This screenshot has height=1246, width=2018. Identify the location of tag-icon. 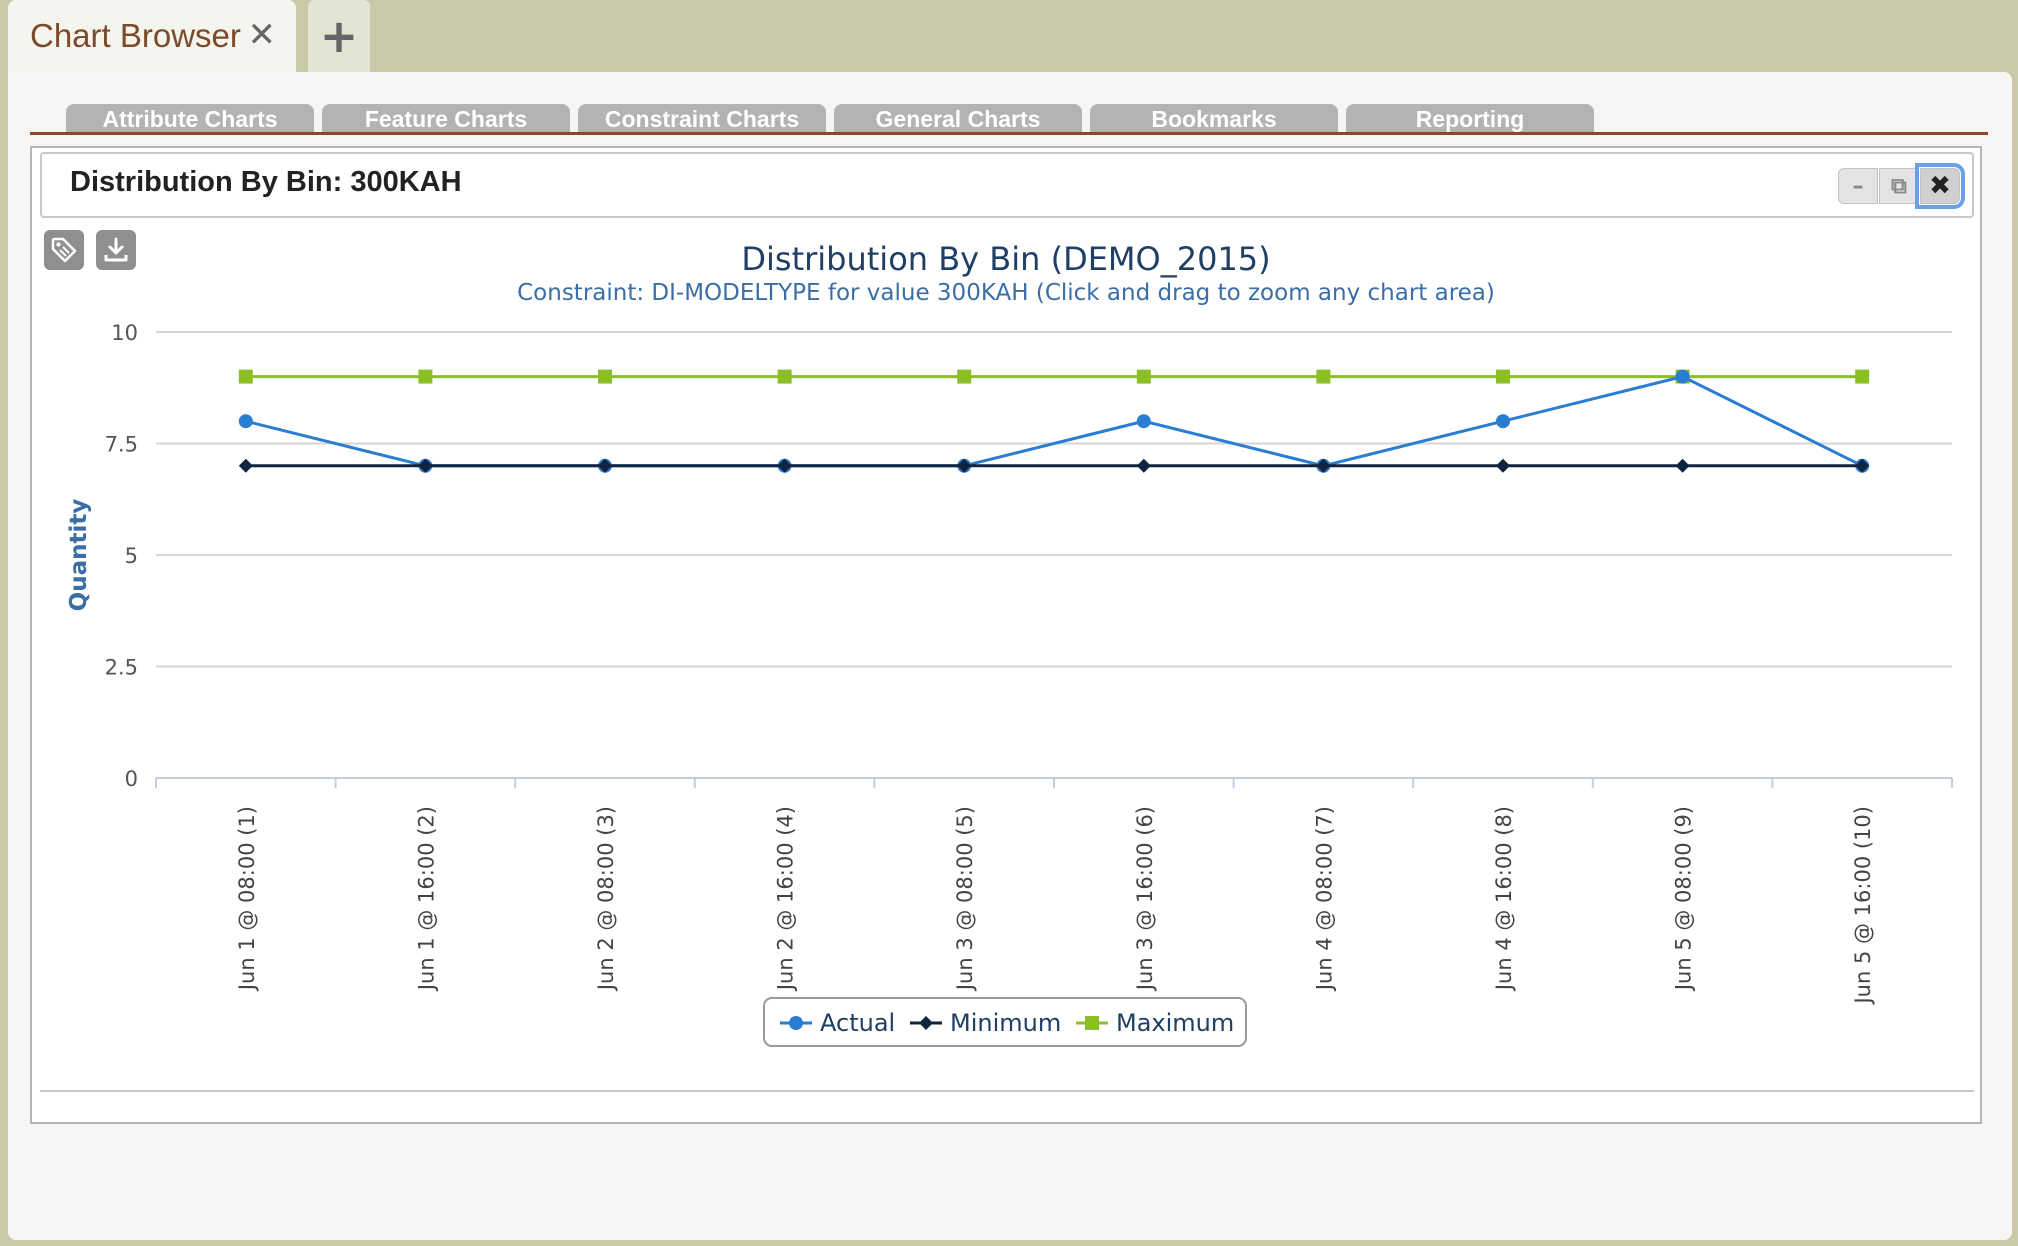
(64, 250).